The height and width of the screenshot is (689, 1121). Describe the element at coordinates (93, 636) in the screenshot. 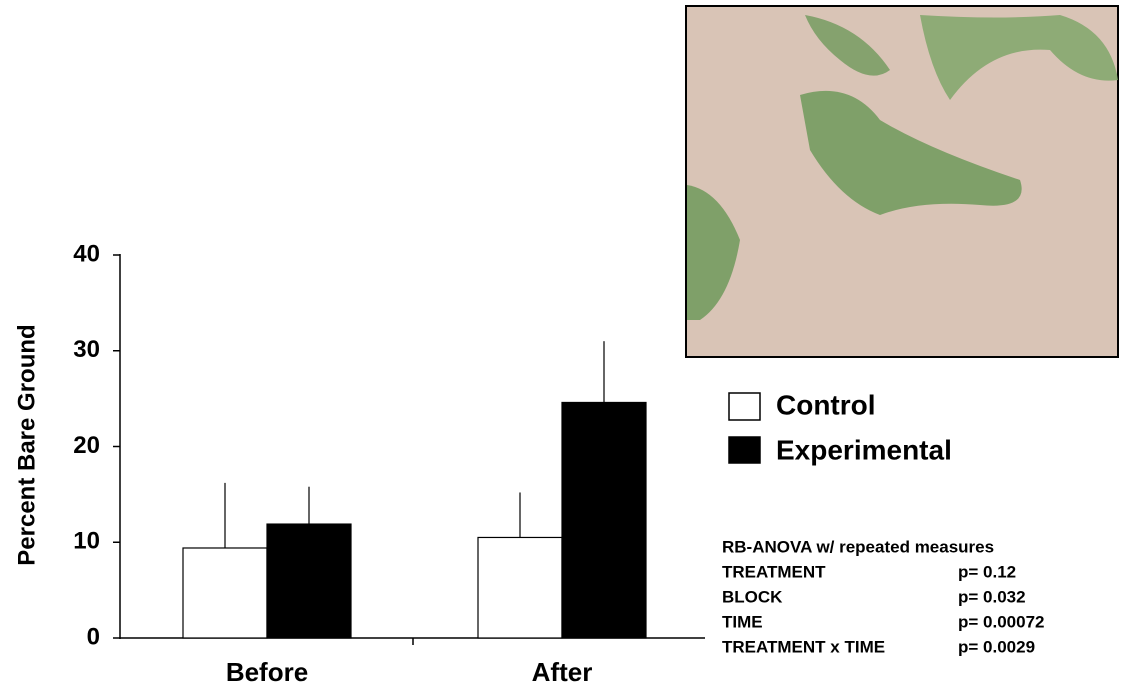

I see `y-tick-label: 0` at that location.